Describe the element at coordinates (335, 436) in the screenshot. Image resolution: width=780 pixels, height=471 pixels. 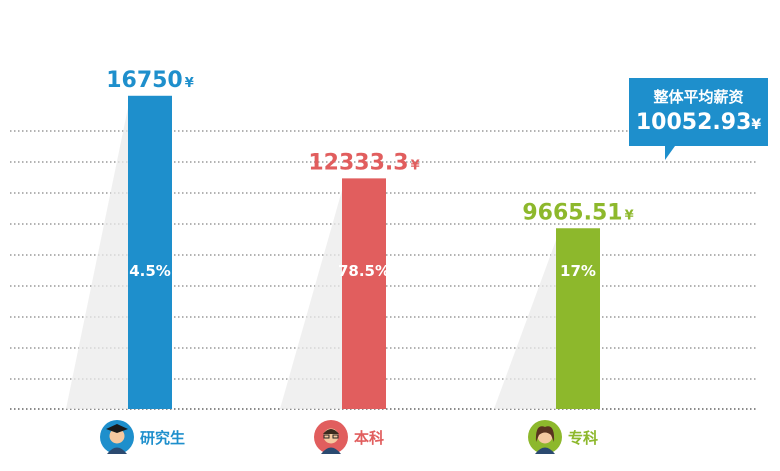
I see `icon-glasses-right` at that location.